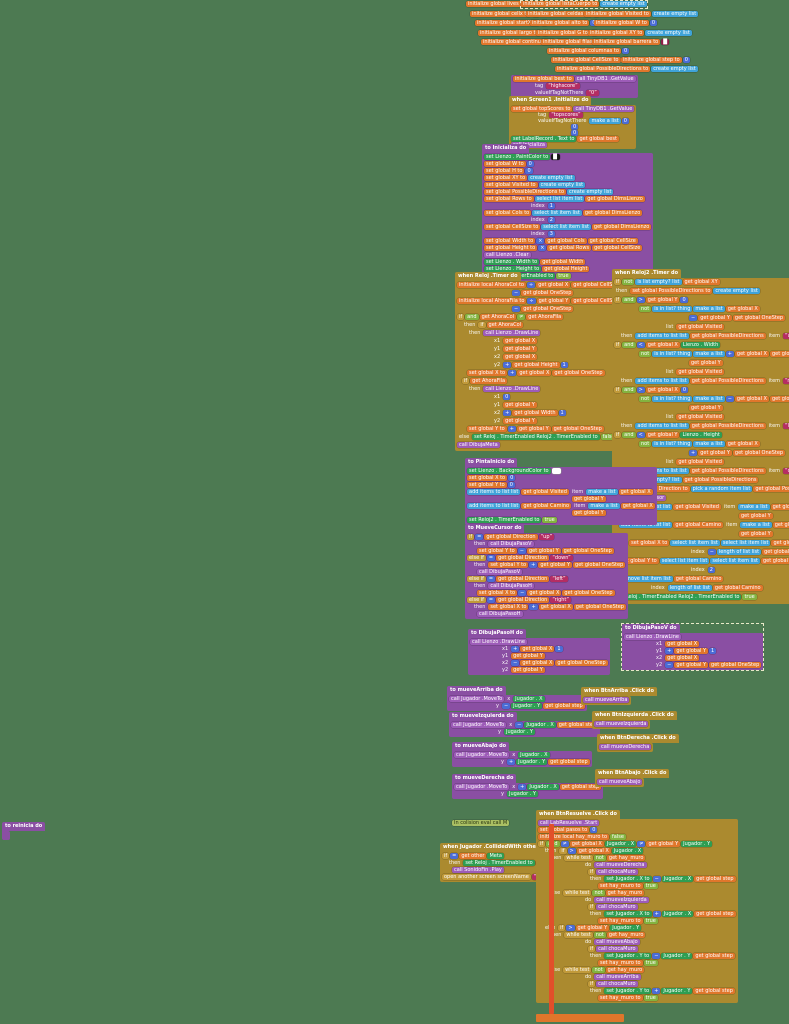 The height and width of the screenshot is (1024, 789). I want to click on variable-block: set global X to, so click(487, 478).